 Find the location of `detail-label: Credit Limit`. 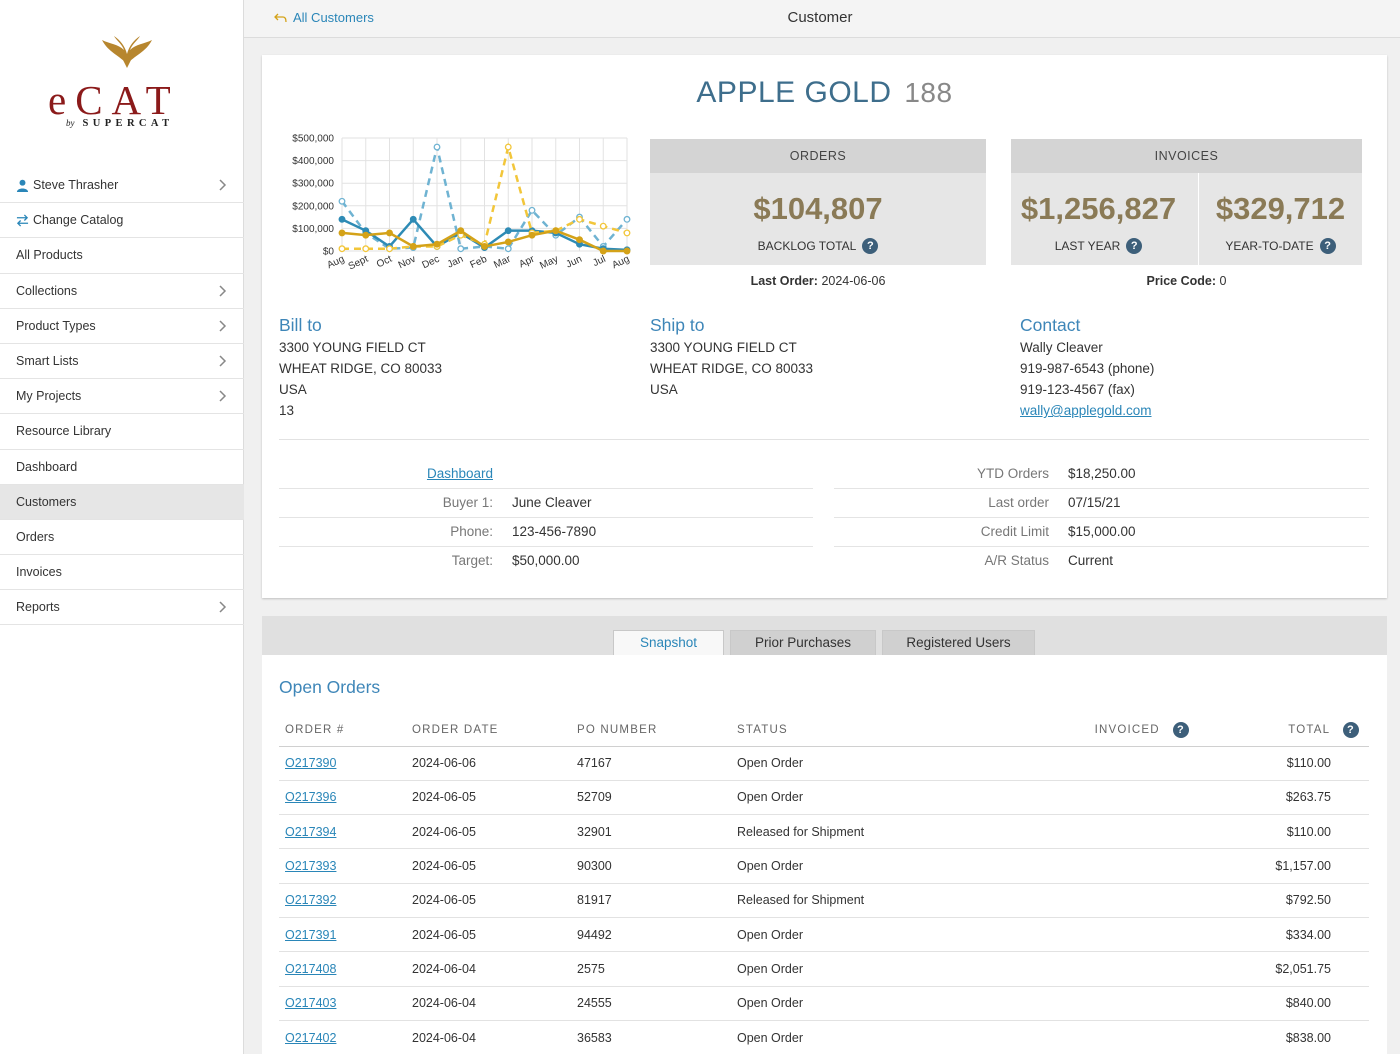

detail-label: Credit Limit is located at coordinates (1014, 531).